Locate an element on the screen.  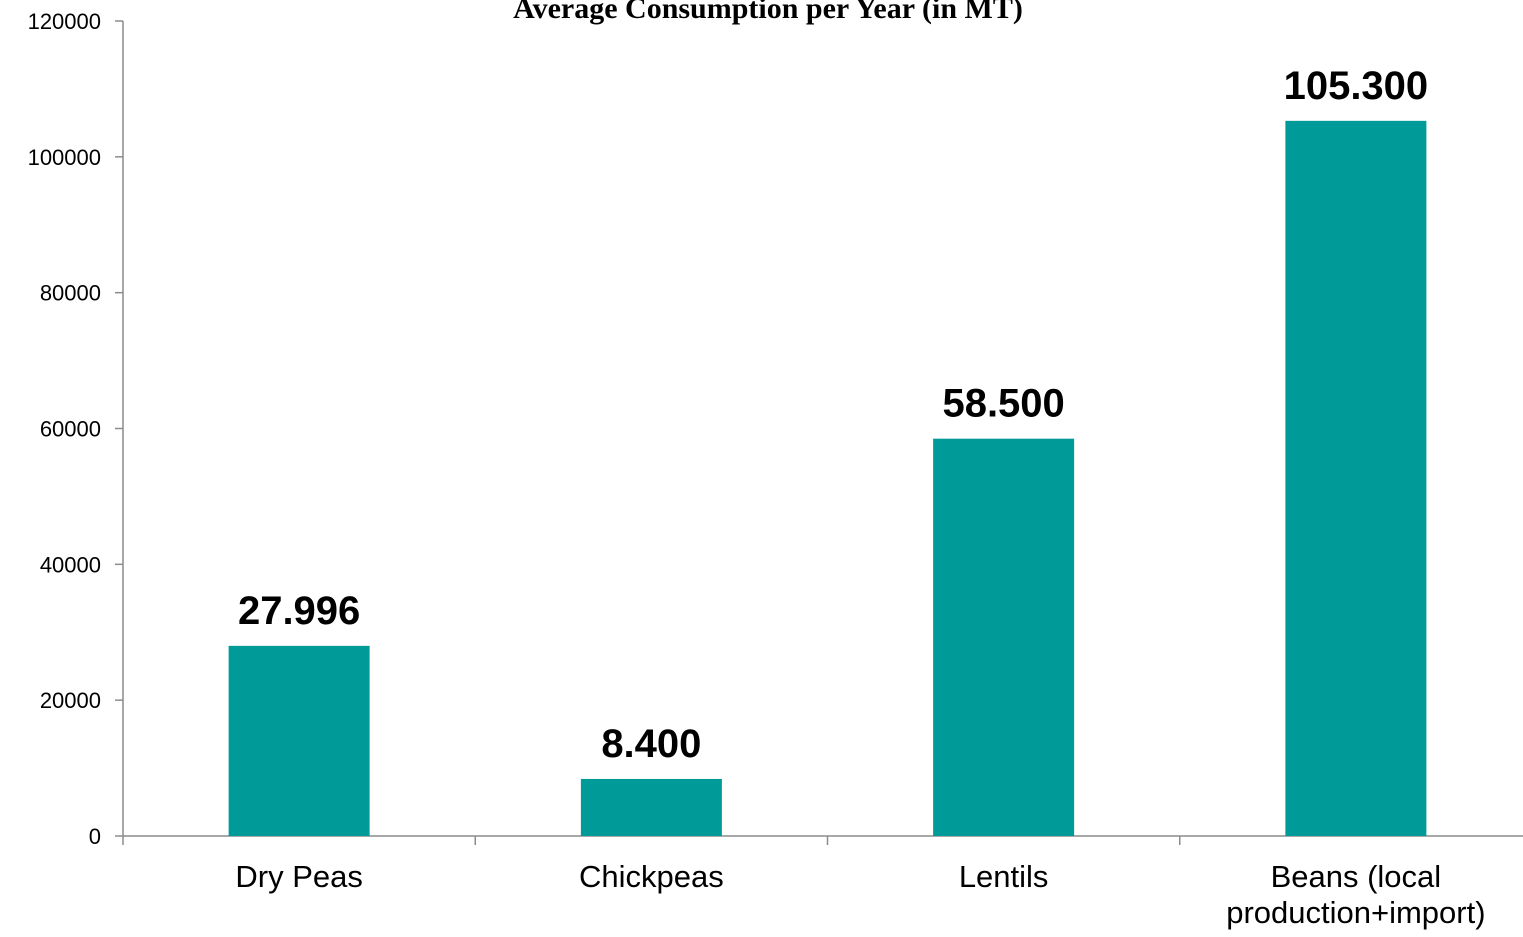
y-axis: 0 20000 40000 60000 80000 100000 120000 is located at coordinates (76, 429).